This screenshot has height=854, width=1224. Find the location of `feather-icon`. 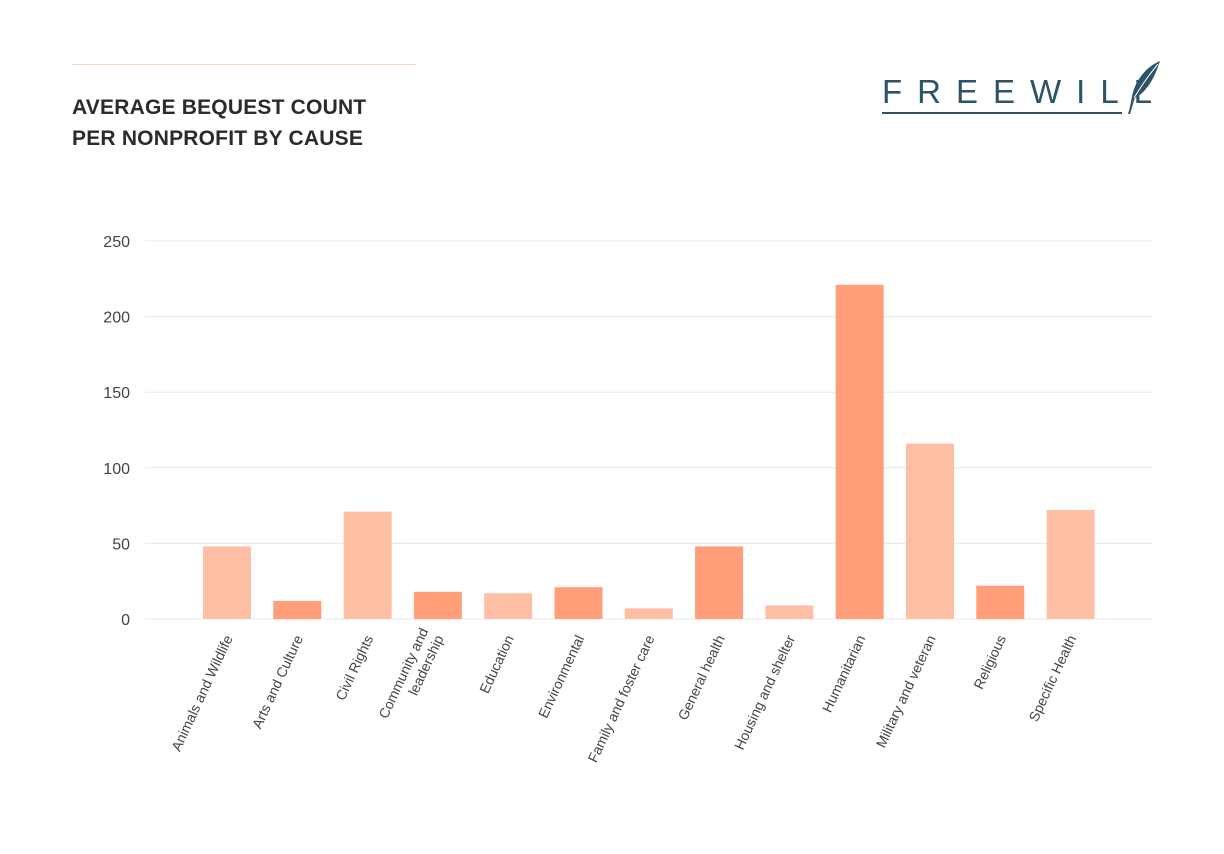

feather-icon is located at coordinates (1144, 87).